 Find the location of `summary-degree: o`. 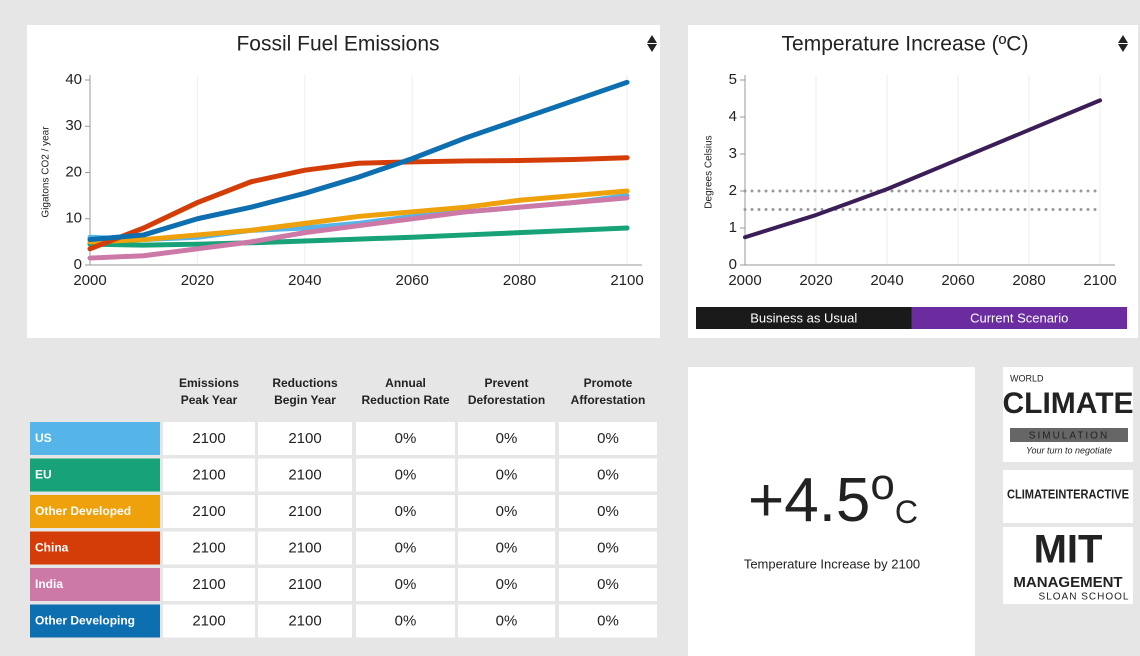

summary-degree: o is located at coordinates (882, 484).